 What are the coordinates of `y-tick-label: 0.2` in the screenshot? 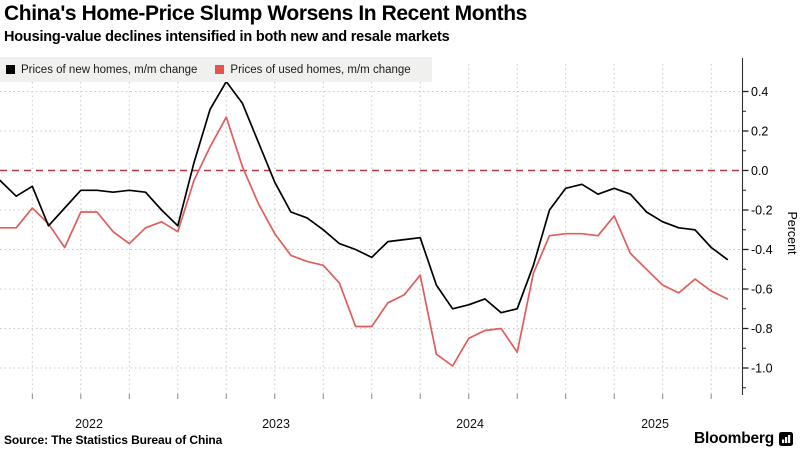 It's located at (759, 132).